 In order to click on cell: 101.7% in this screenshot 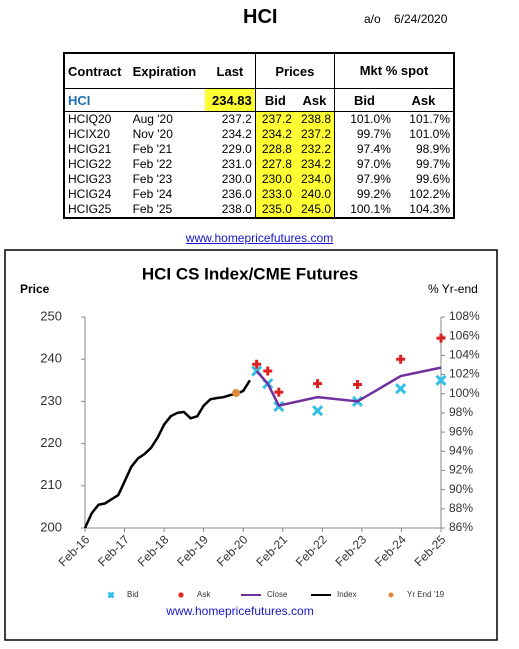, I will do `click(429, 119)`.